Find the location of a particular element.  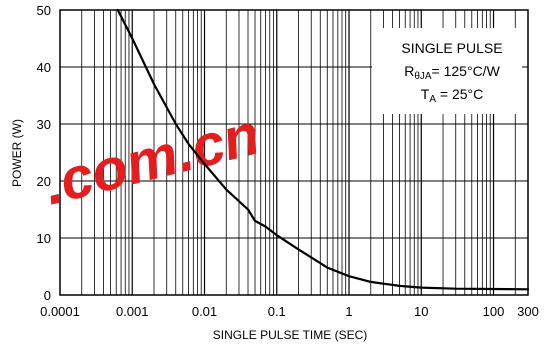

annotation-line2: RθJA= 125°C/W is located at coordinates (452, 72).